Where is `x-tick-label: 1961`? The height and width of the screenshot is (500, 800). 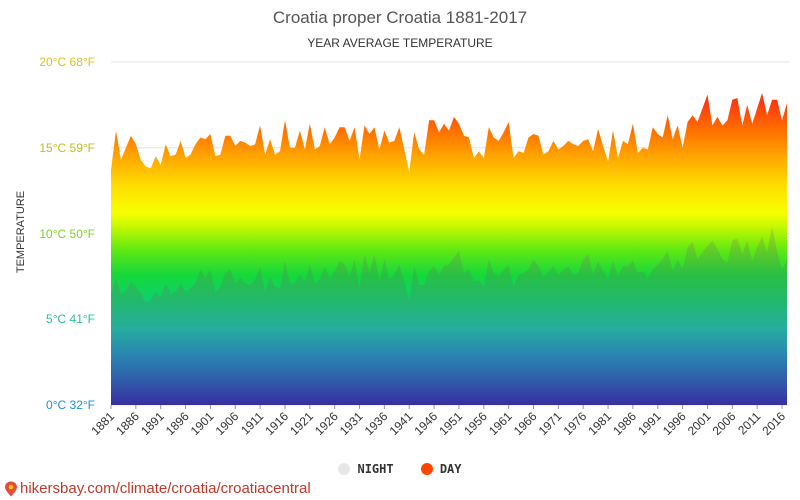
x-tick-label: 1961 is located at coordinates (500, 423).